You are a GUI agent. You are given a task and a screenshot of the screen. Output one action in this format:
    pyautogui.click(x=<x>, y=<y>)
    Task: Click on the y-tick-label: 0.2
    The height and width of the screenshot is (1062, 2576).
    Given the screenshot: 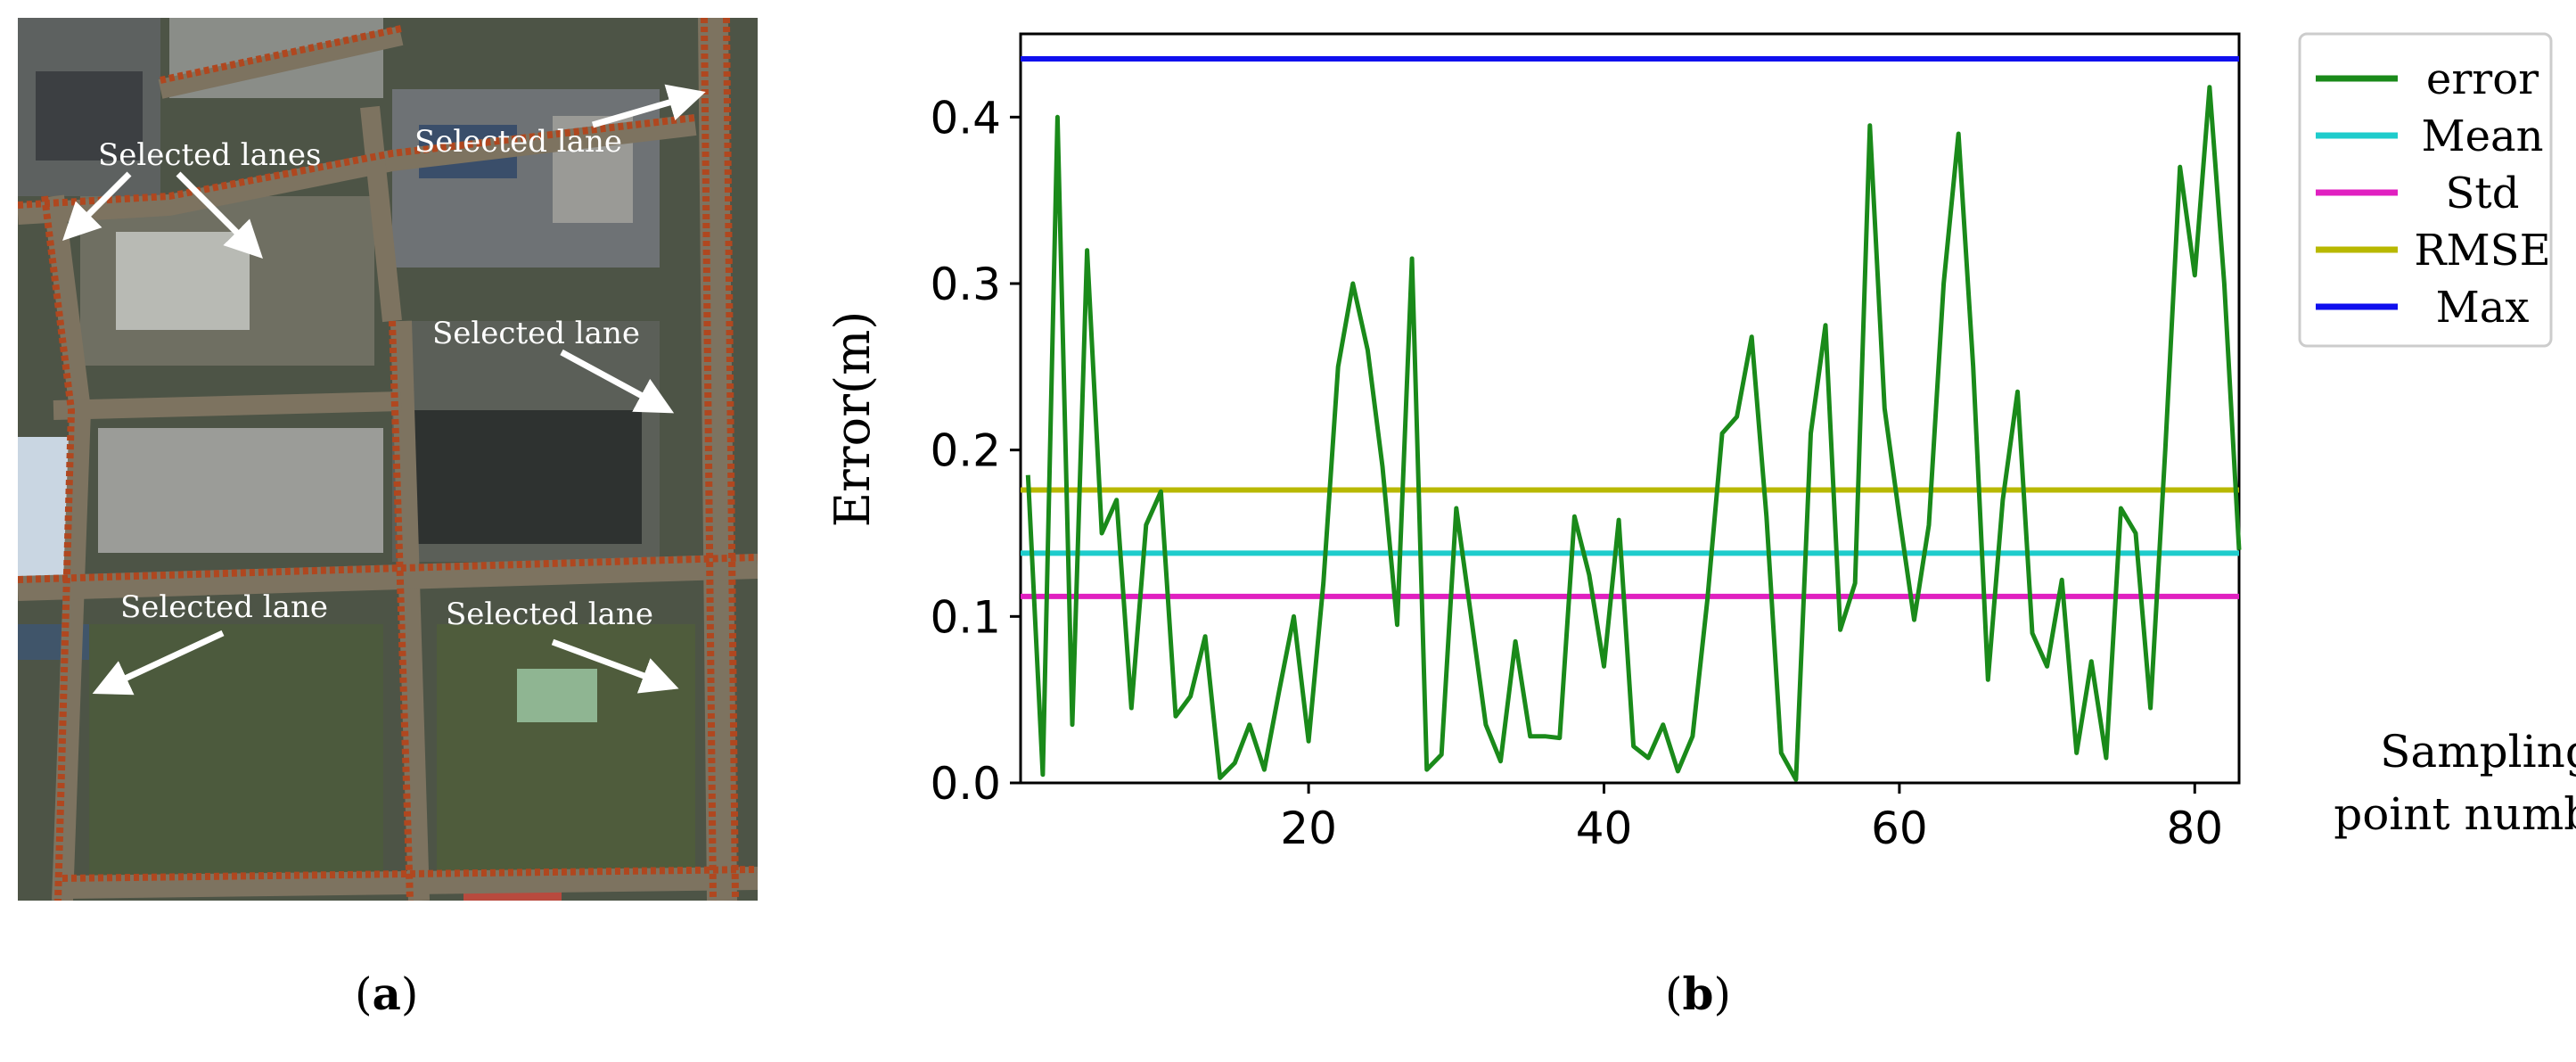 What is the action you would take?
    pyautogui.click(x=965, y=451)
    